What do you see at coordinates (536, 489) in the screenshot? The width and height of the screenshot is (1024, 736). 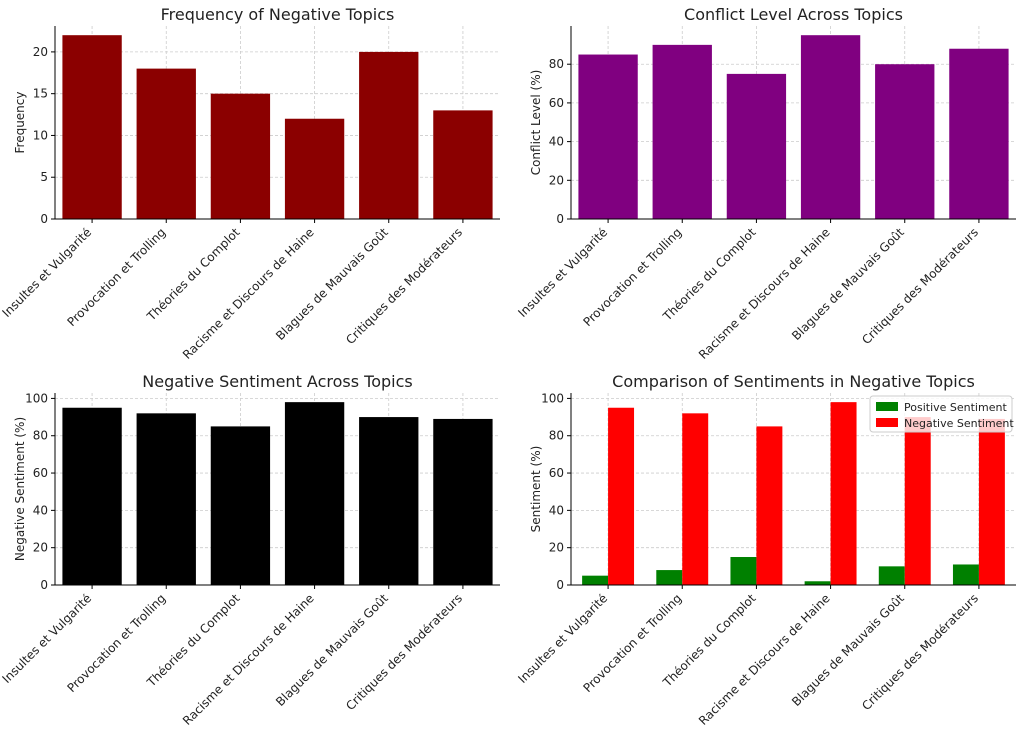 I see `y-axis-label: Sentiment (%)` at bounding box center [536, 489].